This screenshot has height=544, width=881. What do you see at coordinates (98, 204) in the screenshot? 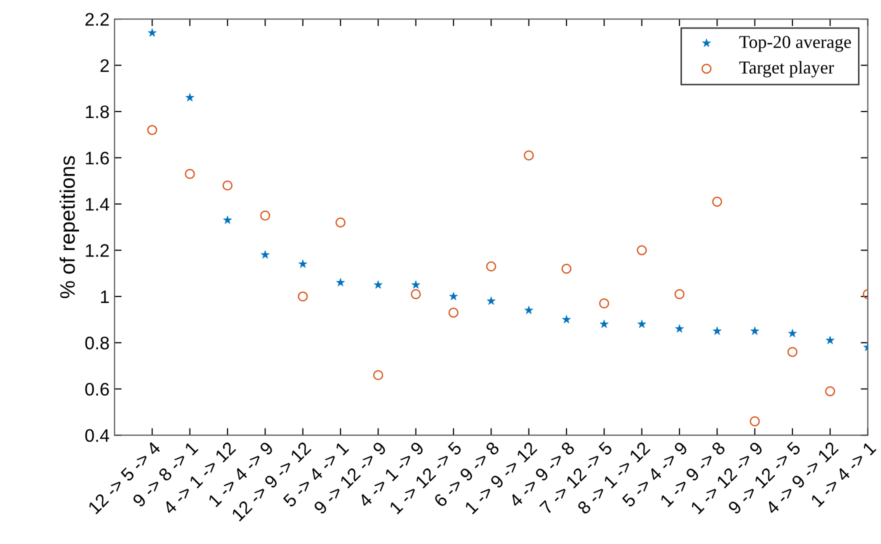
I see `y-tick-label: 1.4` at bounding box center [98, 204].